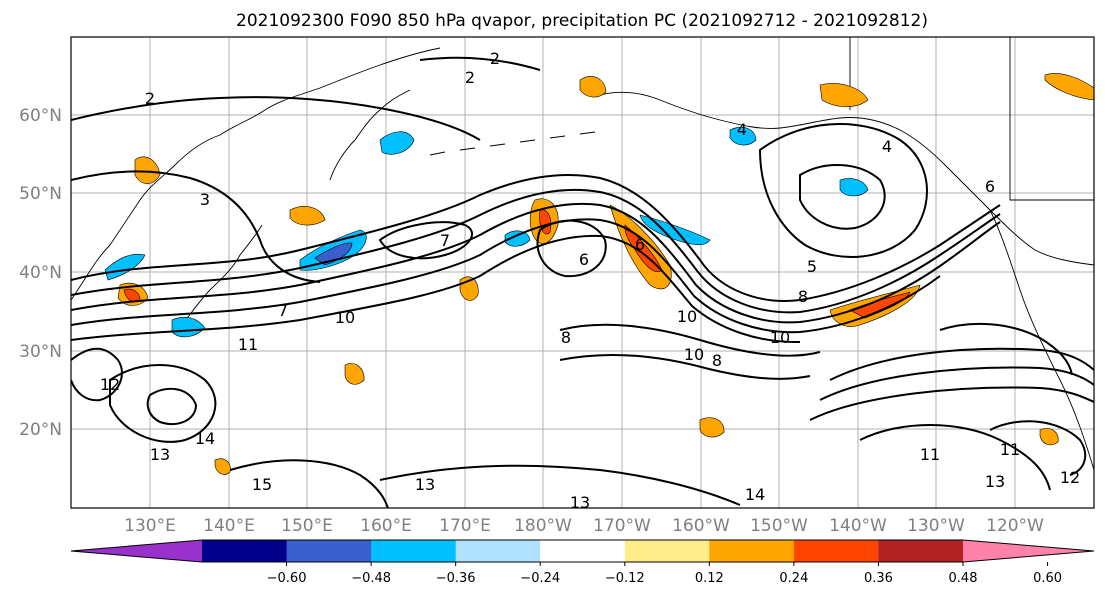 The width and height of the screenshot is (1105, 605). What do you see at coordinates (1015, 526) in the screenshot?
I see `lon-label: 120°W` at bounding box center [1015, 526].